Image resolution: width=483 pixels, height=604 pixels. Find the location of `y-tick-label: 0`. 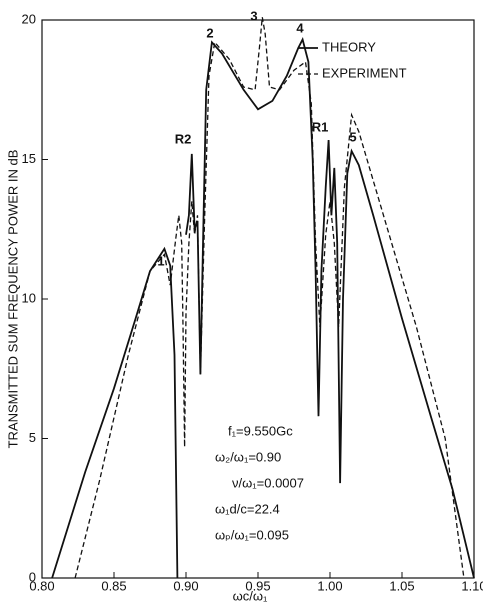

y-tick-label: 0 is located at coordinates (32, 576).